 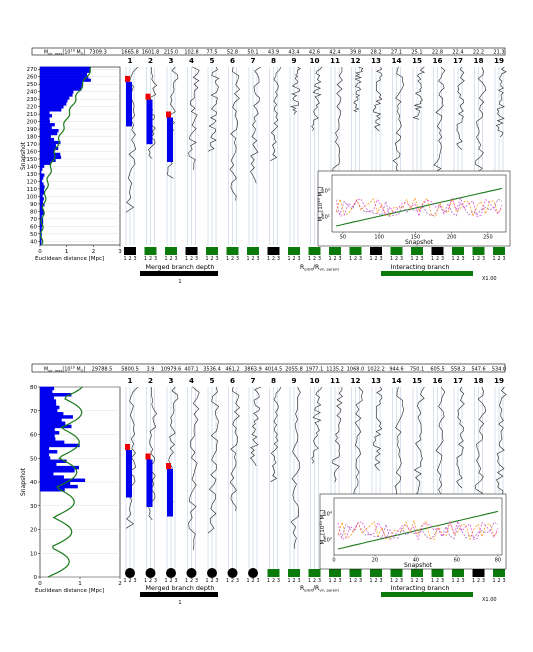 I want to click on branch-number: 11, so click(x=335, y=60).